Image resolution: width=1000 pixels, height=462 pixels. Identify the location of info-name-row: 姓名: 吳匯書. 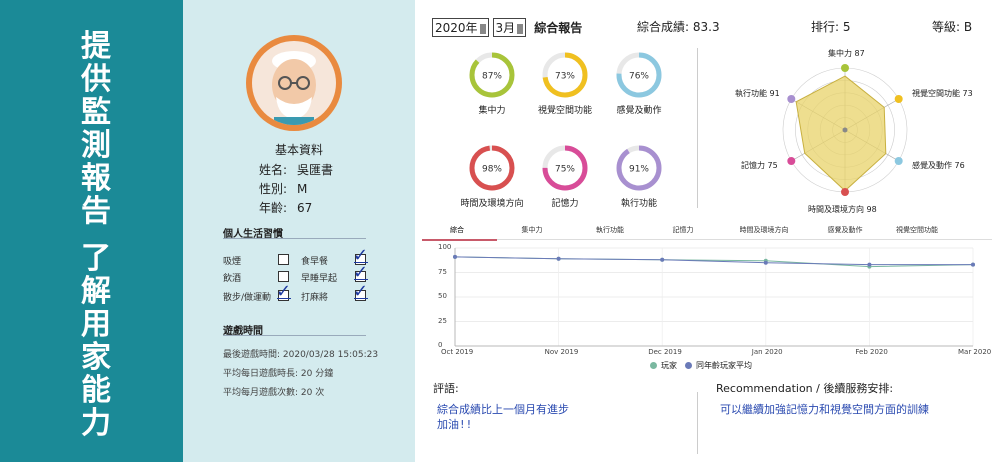
(296, 170).